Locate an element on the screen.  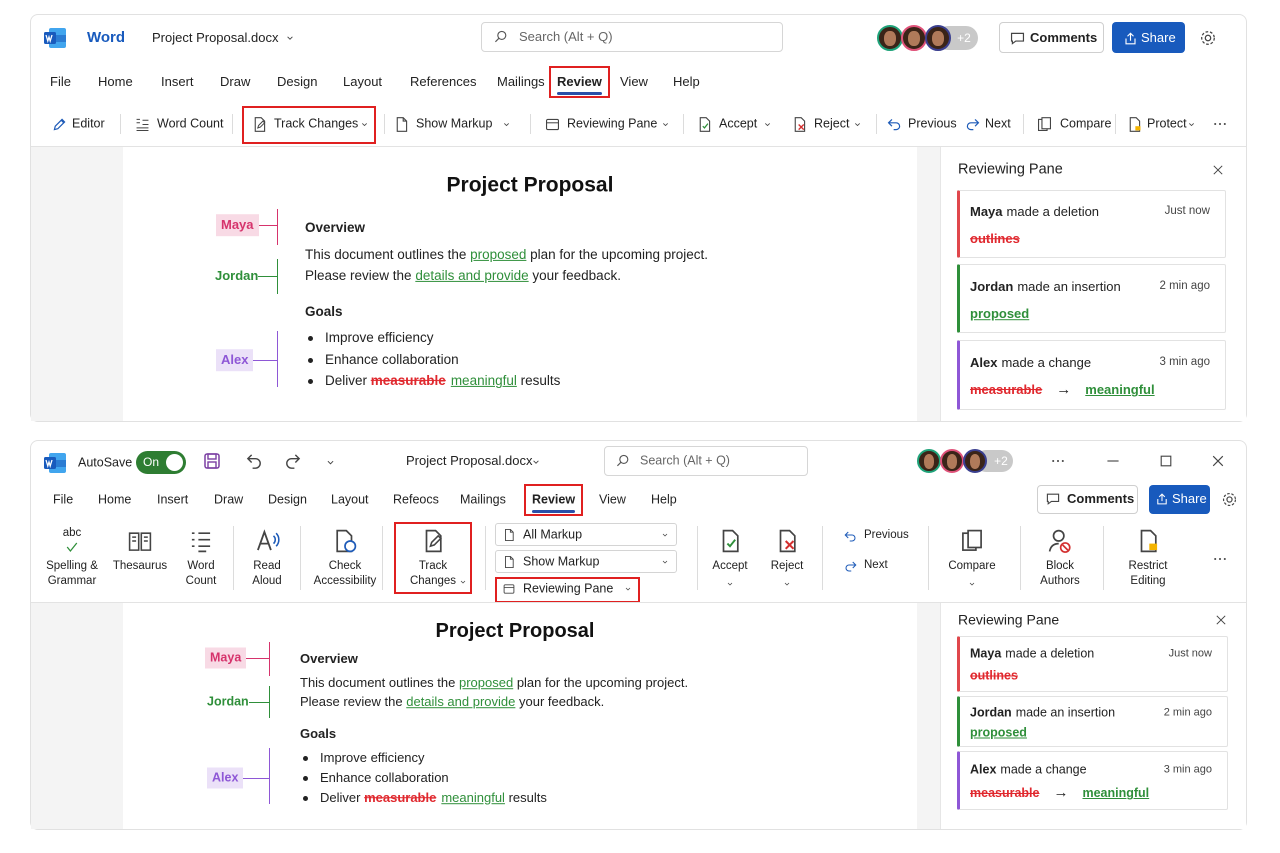
ribbon-button: Changes is located at coordinates (433, 581).